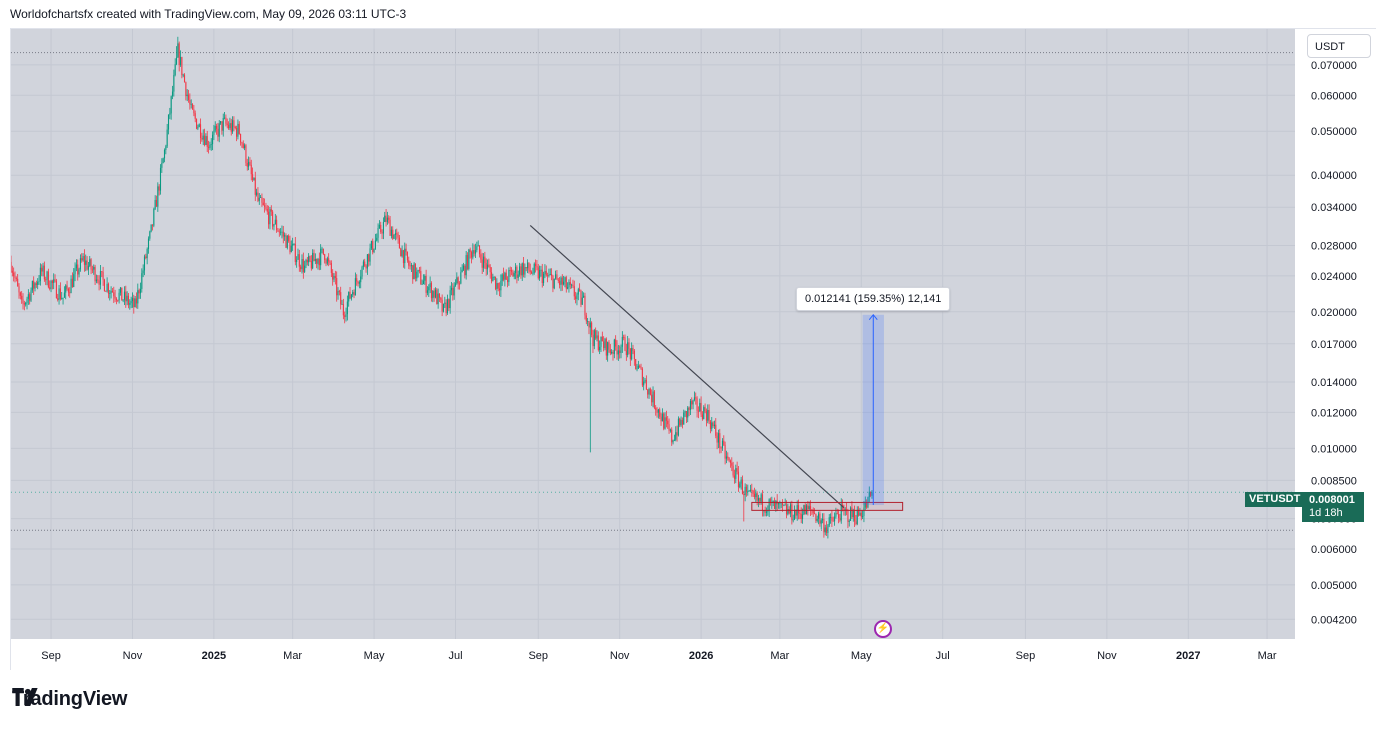 This screenshot has width=1386, height=730. What do you see at coordinates (1334, 277) in the screenshot?
I see `price-tick-label: 0.024000` at bounding box center [1334, 277].